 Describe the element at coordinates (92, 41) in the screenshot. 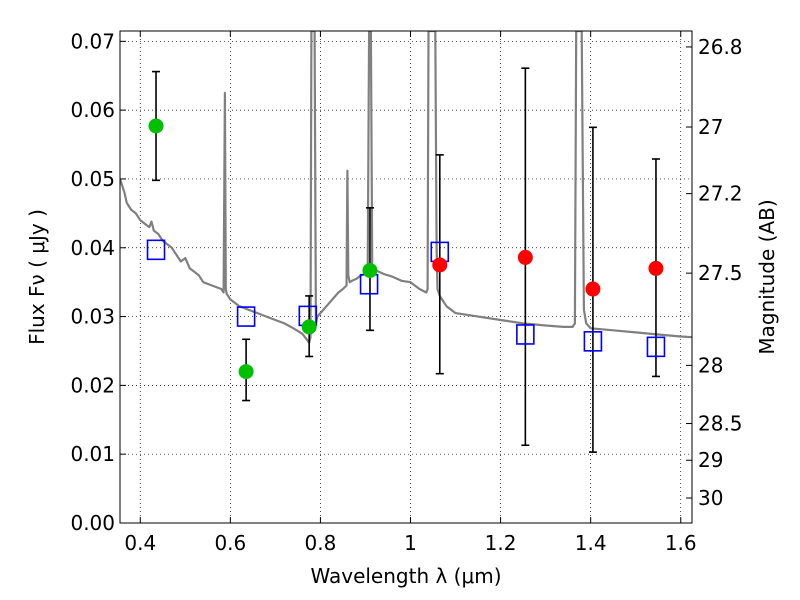

I see `y-tick-label: 0.07` at that location.